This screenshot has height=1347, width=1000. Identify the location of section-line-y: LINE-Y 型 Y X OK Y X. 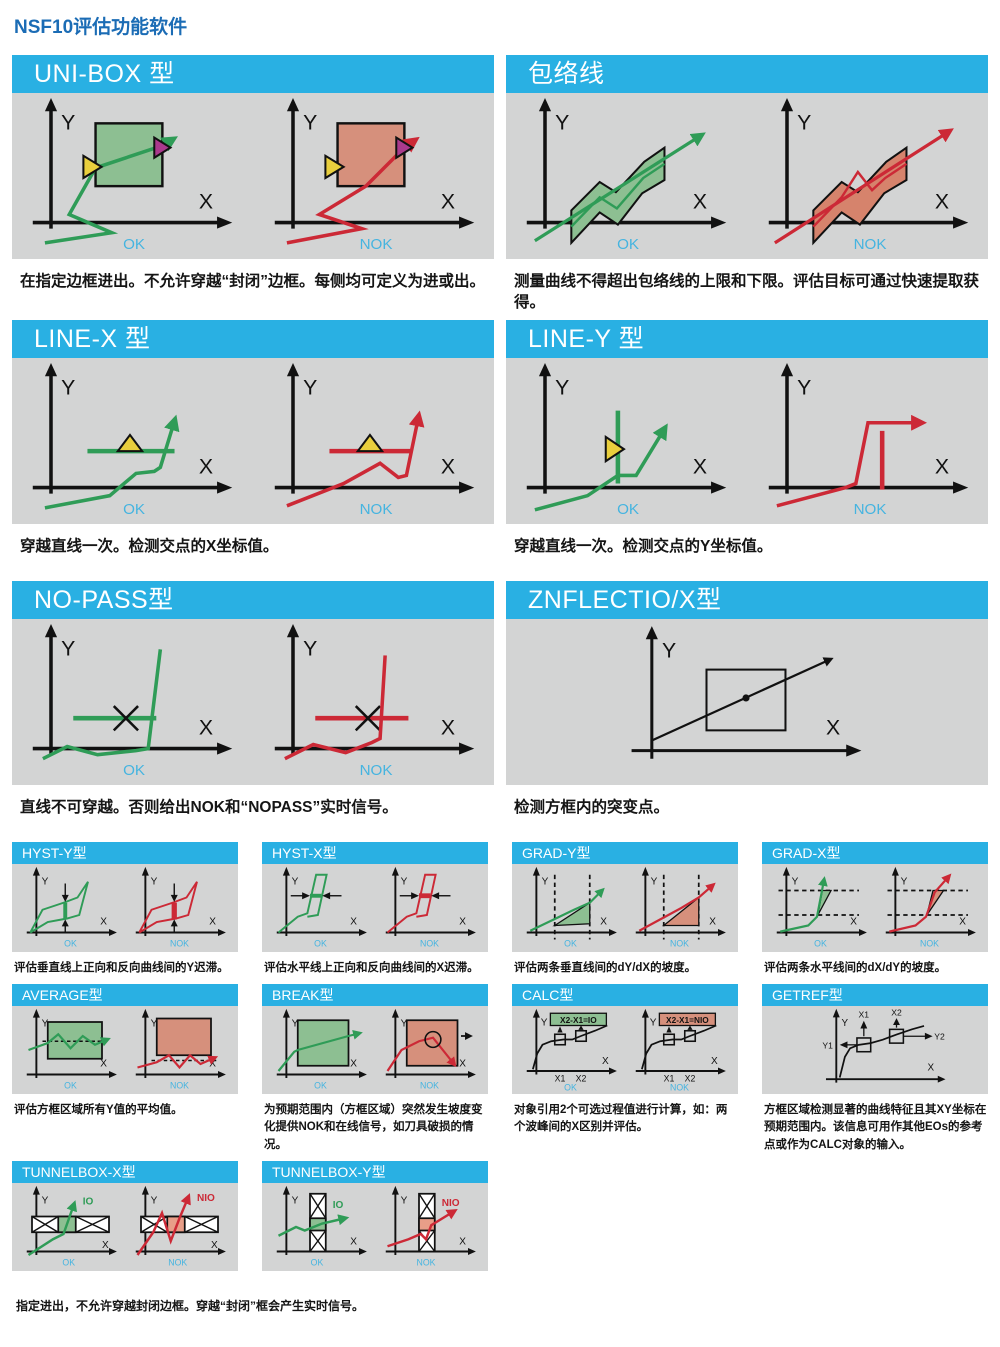
(747, 447).